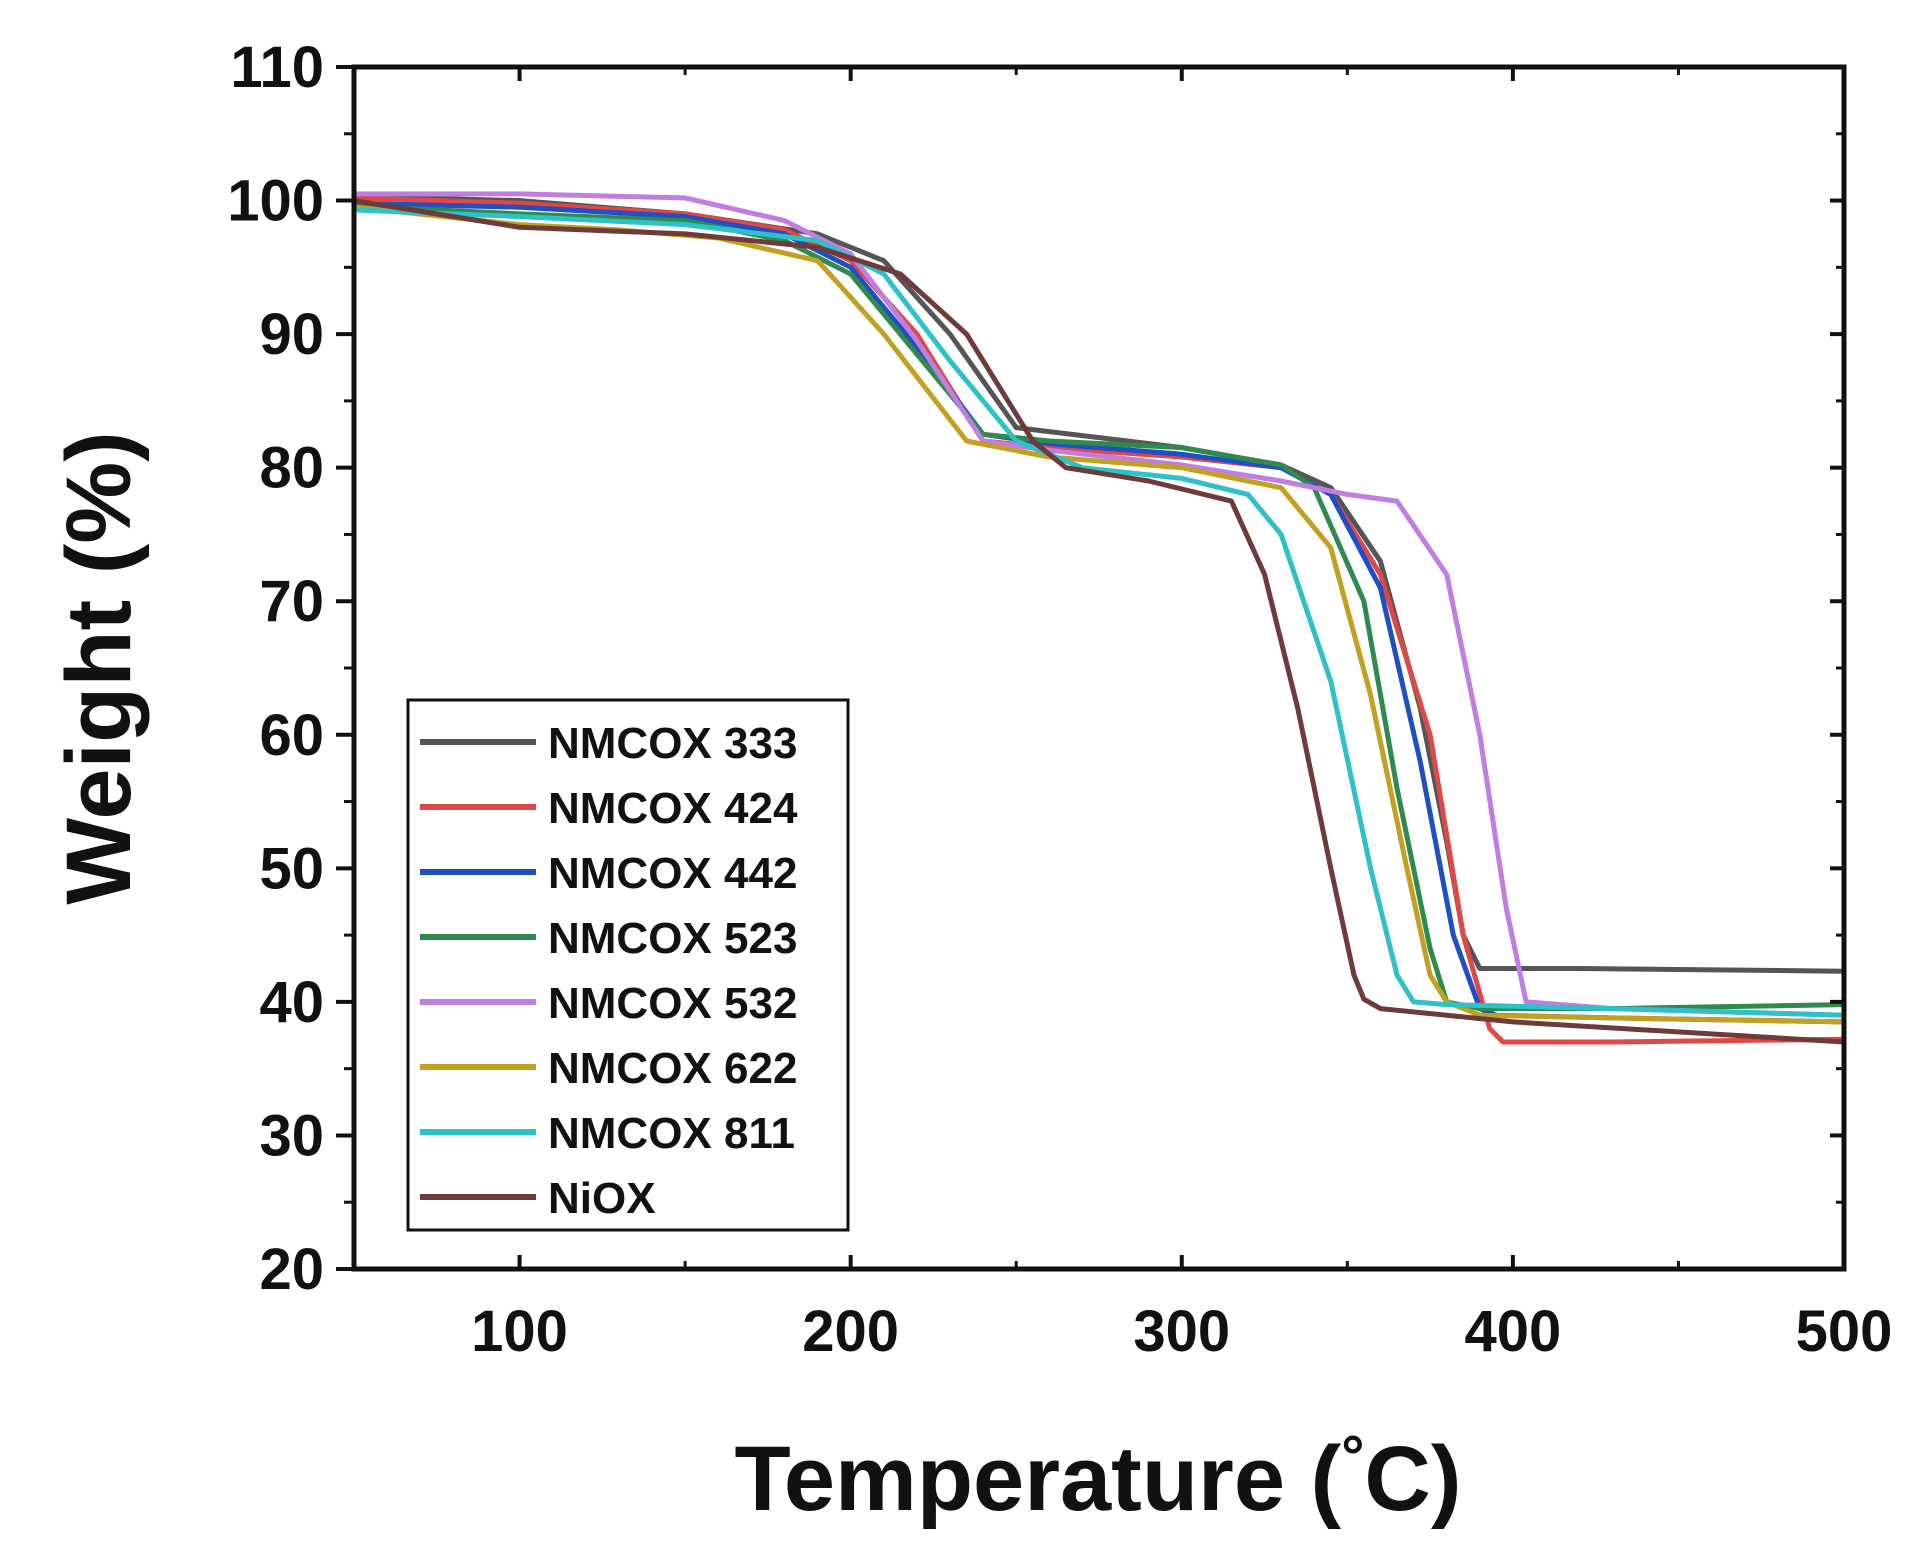  What do you see at coordinates (672, 938) in the screenshot?
I see `legend-label: NMCOX 523` at bounding box center [672, 938].